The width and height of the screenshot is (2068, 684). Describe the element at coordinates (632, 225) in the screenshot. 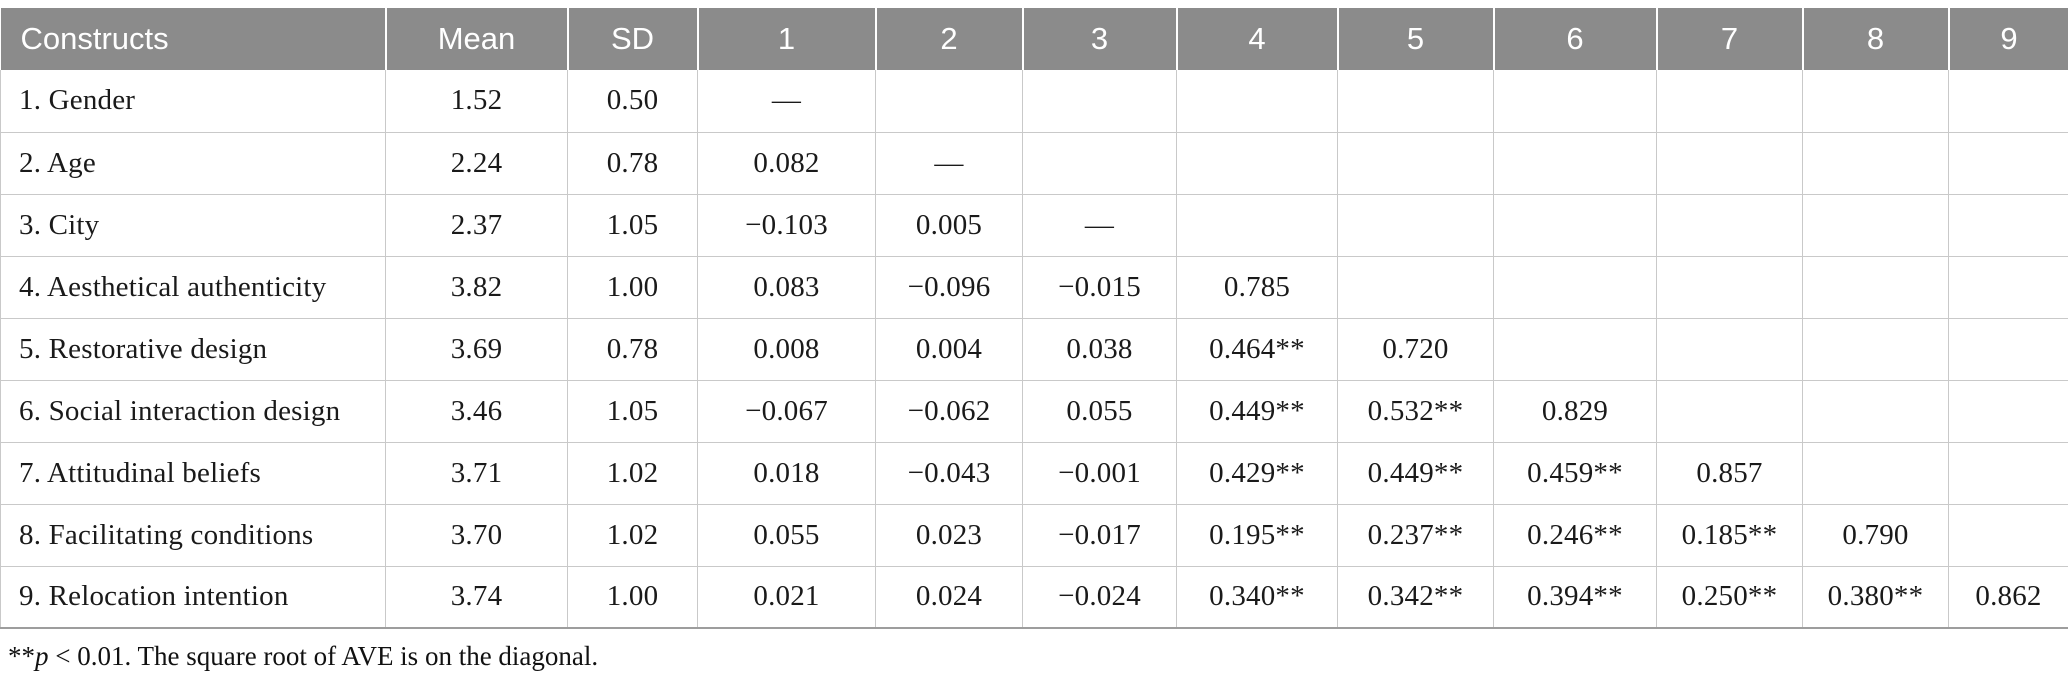

I see `value-cell: 1.05` at that location.